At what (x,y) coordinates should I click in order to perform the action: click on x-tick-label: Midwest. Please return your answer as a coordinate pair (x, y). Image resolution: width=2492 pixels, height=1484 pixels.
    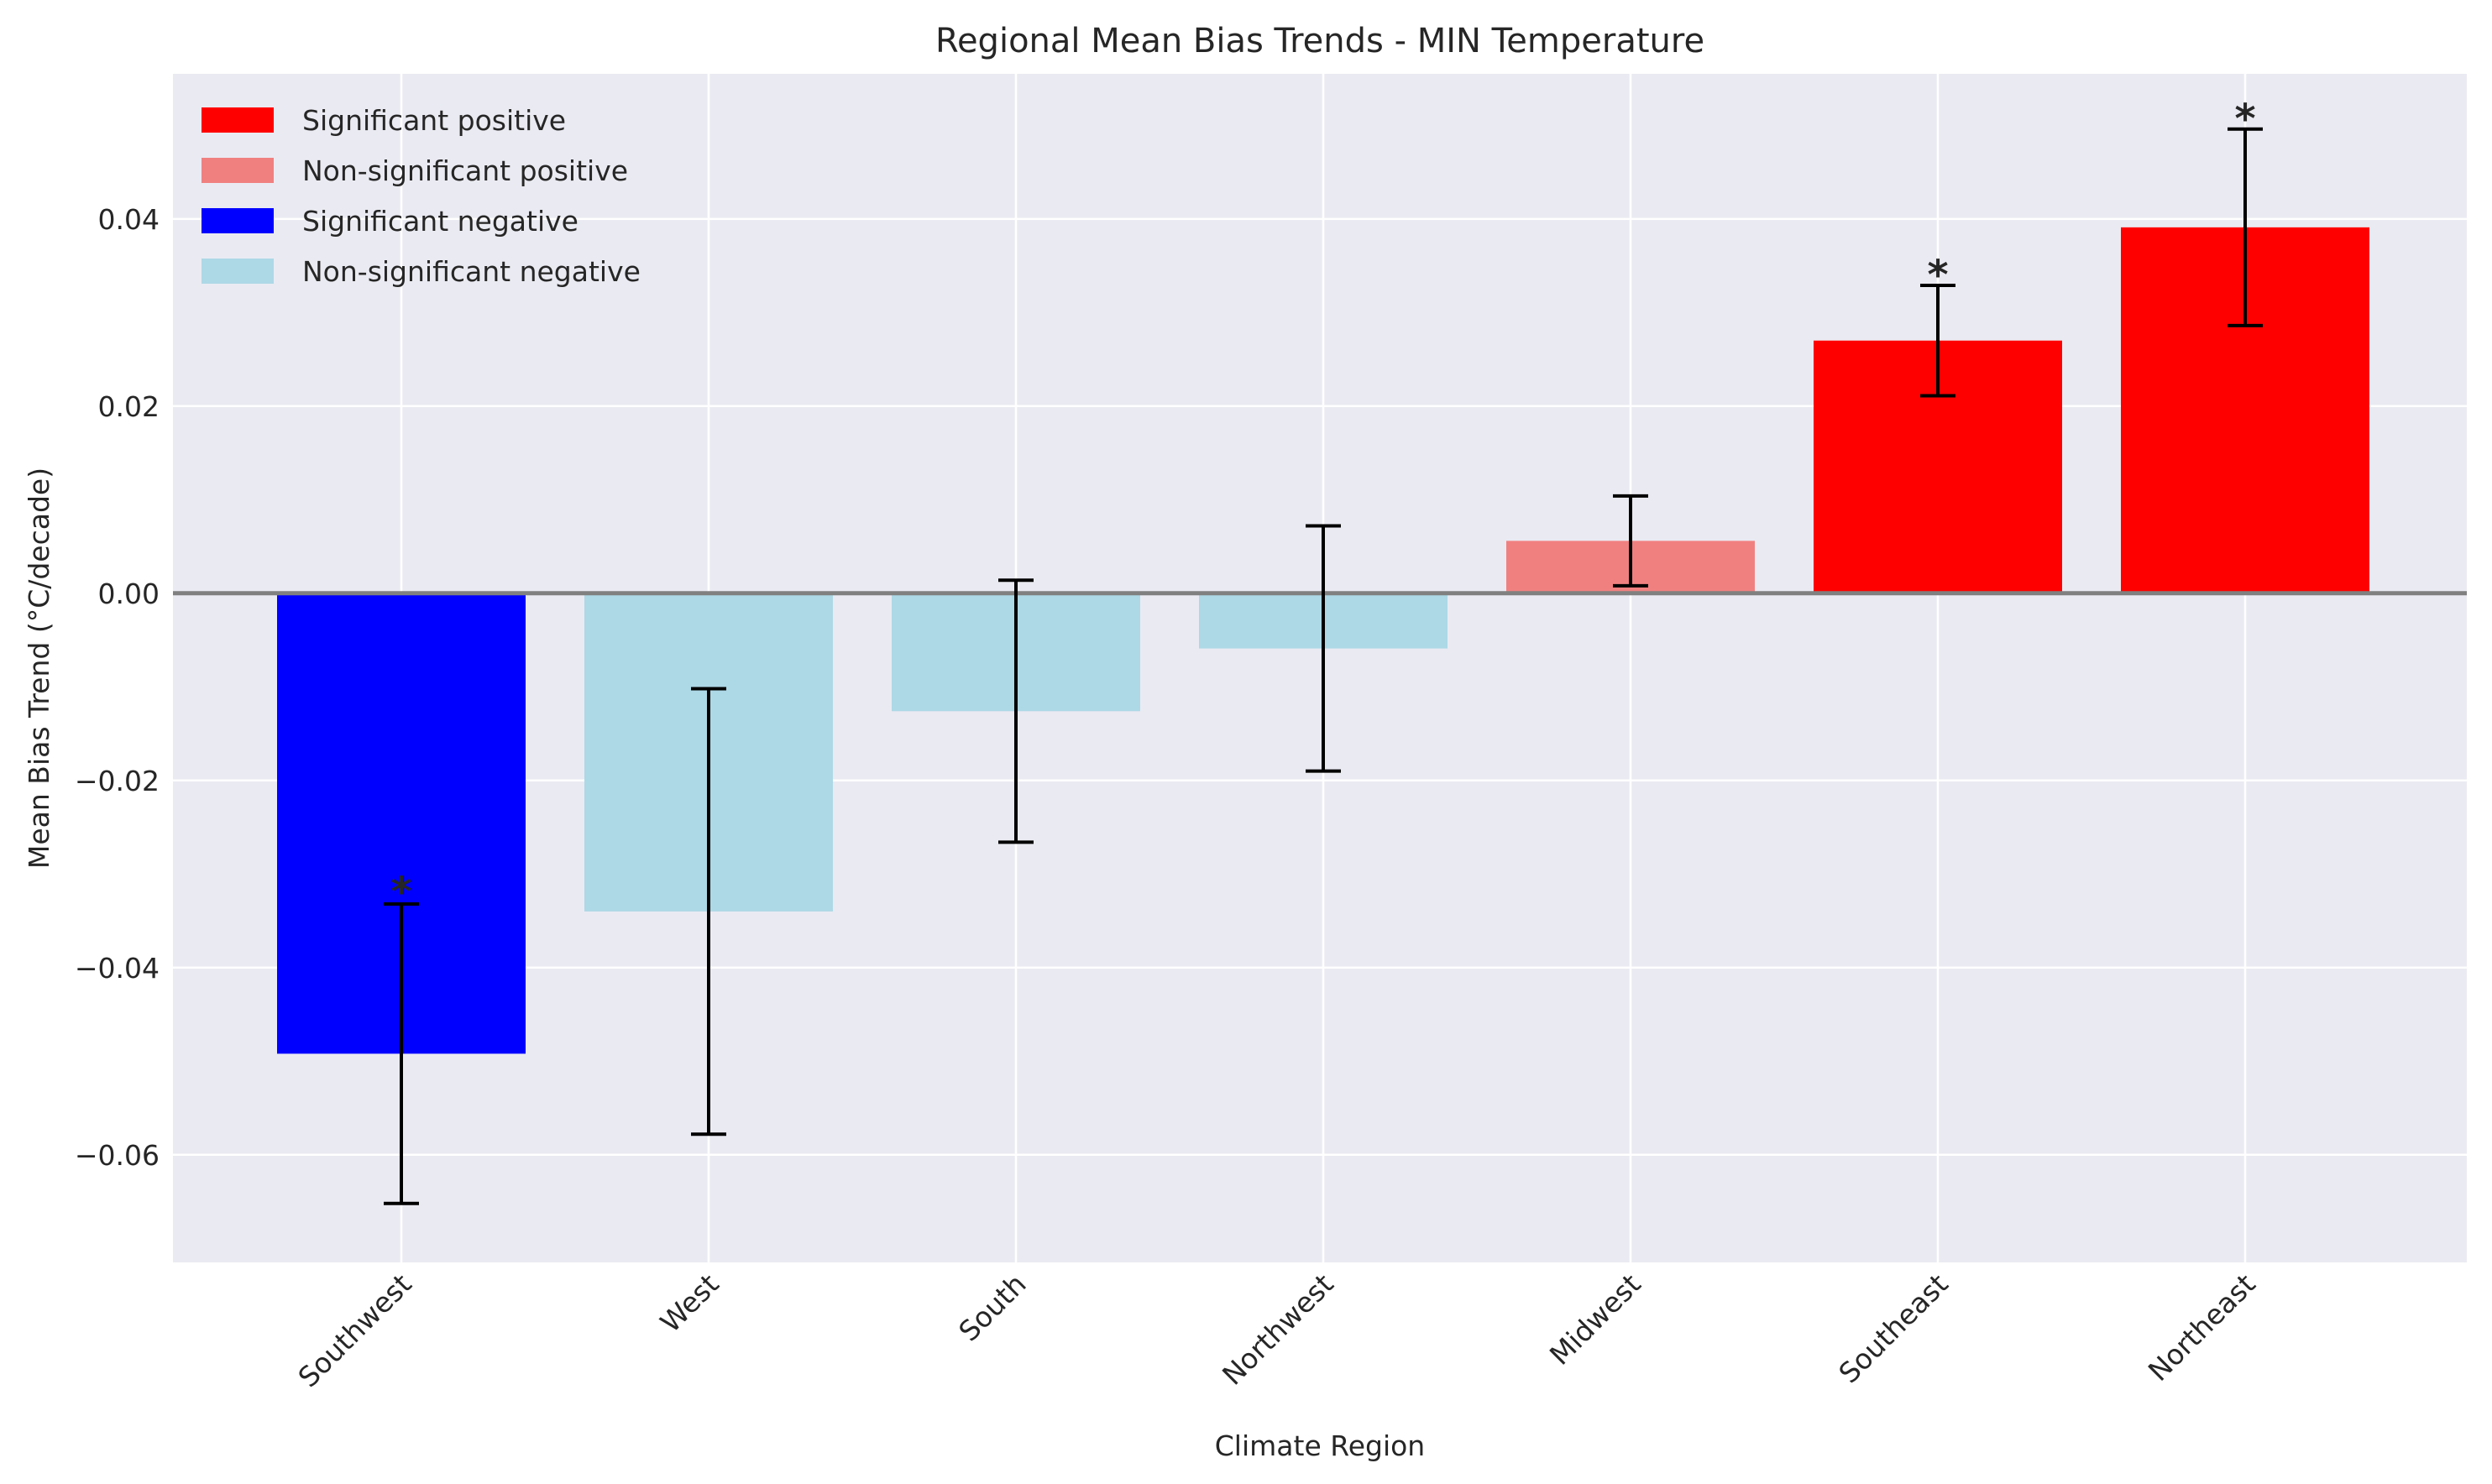
    Looking at the image, I should click on (1595, 1319).